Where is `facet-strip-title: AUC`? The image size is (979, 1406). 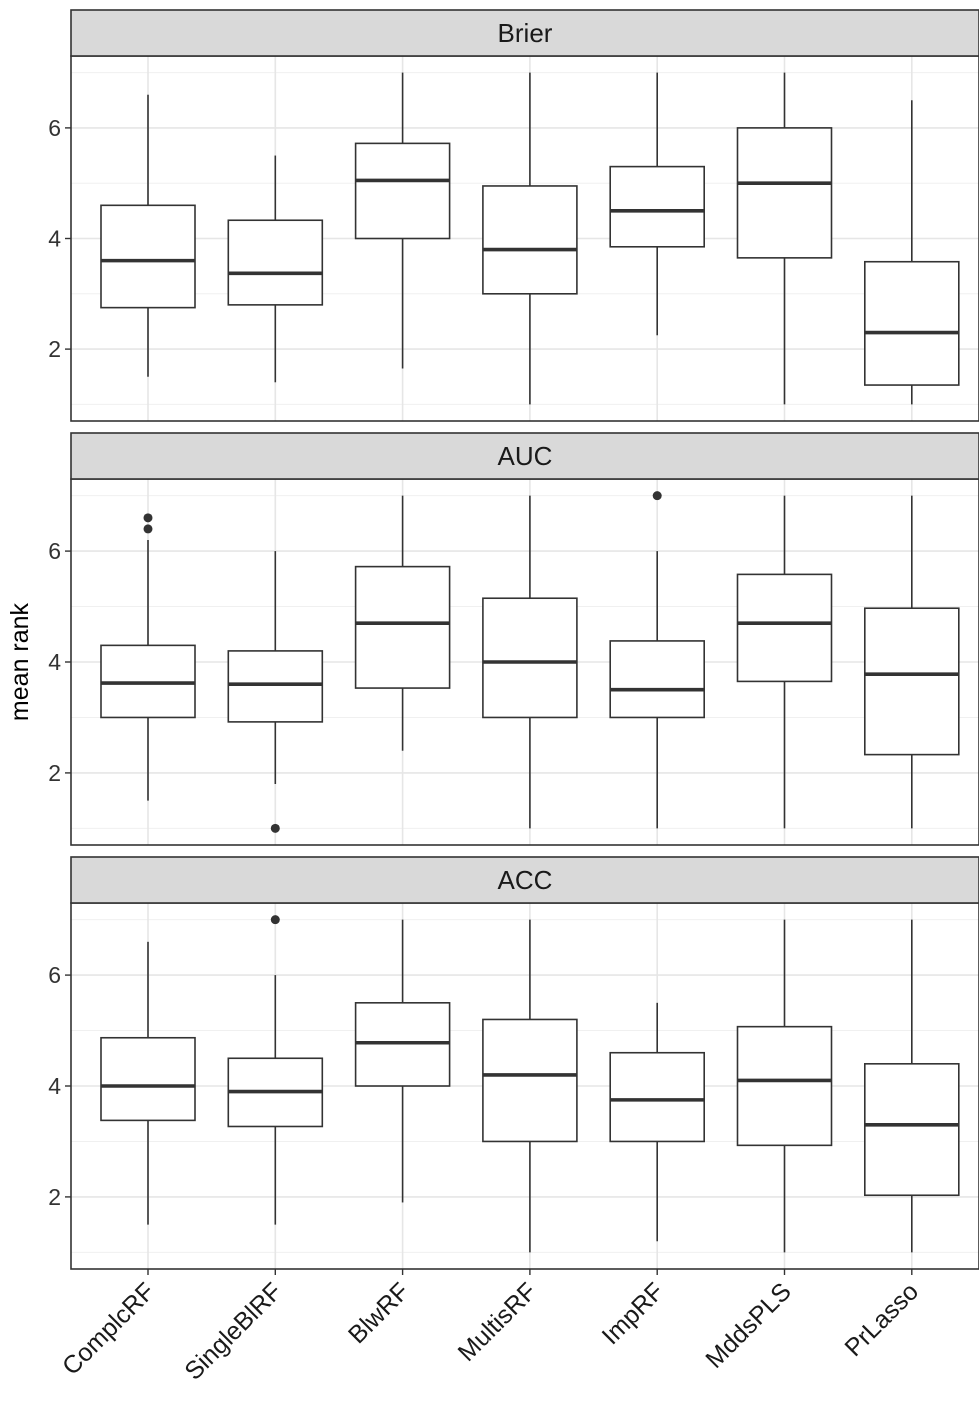
facet-strip-title: AUC is located at coordinates (525, 456).